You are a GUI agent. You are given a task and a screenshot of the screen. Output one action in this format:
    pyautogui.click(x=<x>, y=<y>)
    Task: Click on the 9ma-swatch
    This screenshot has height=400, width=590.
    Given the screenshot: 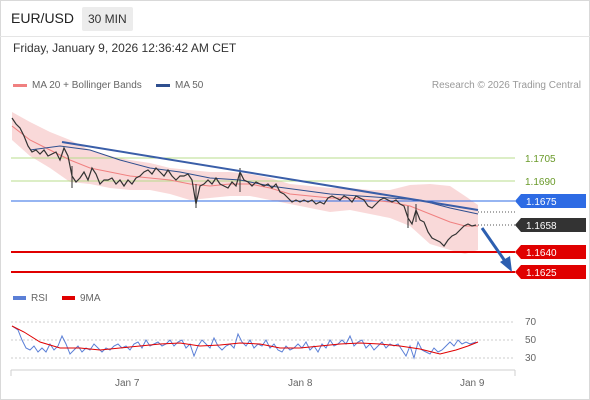 What is the action you would take?
    pyautogui.click(x=68, y=298)
    